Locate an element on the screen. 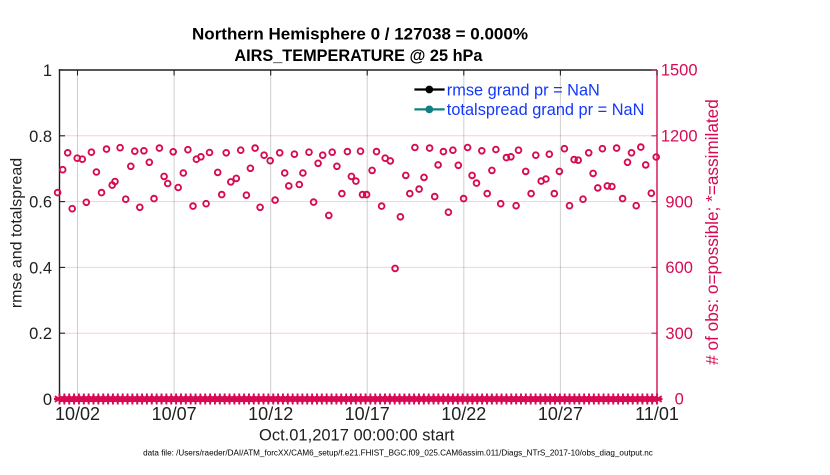 The width and height of the screenshot is (830, 475). svg-text: rmse grand pr = NaN is located at coordinates (523, 90).